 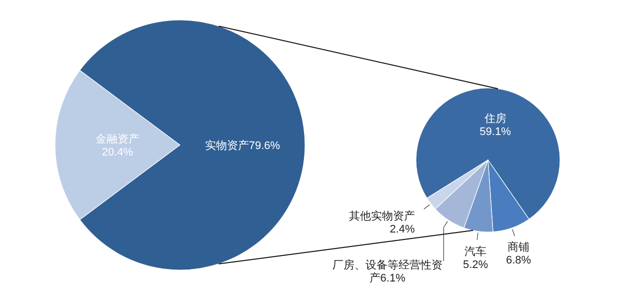 I want to click on data-label: 20.4%, so click(x=118, y=152).